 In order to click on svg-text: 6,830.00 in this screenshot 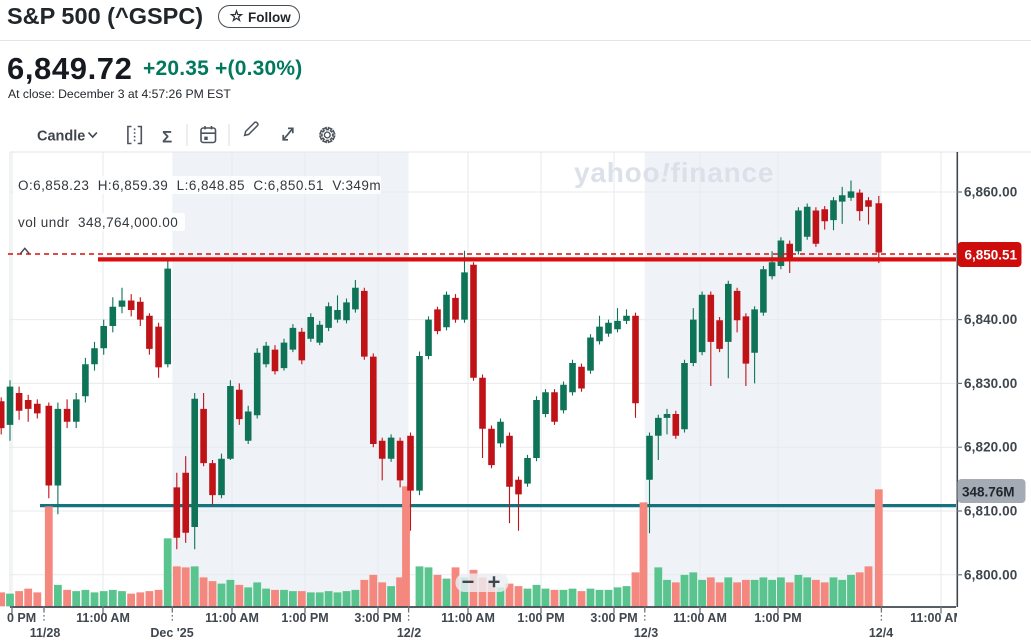, I will do `click(990, 383)`.